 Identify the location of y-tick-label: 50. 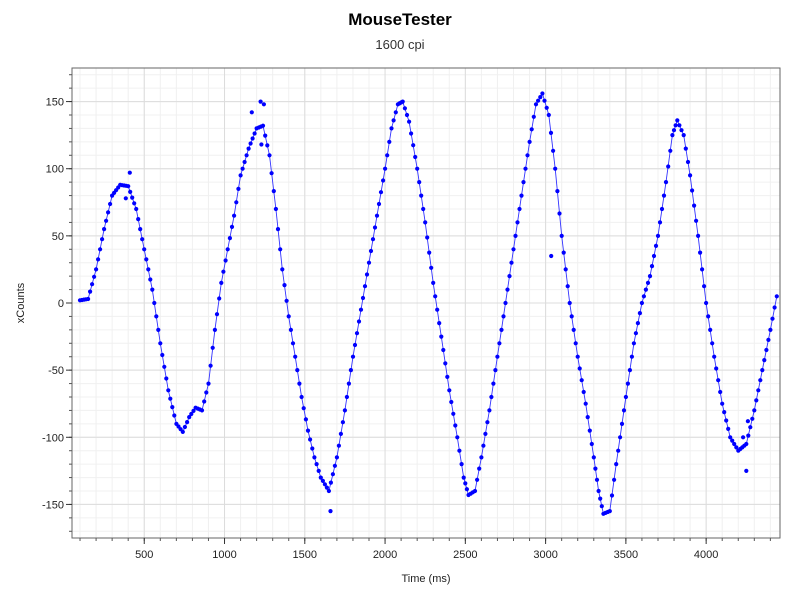
(58, 237).